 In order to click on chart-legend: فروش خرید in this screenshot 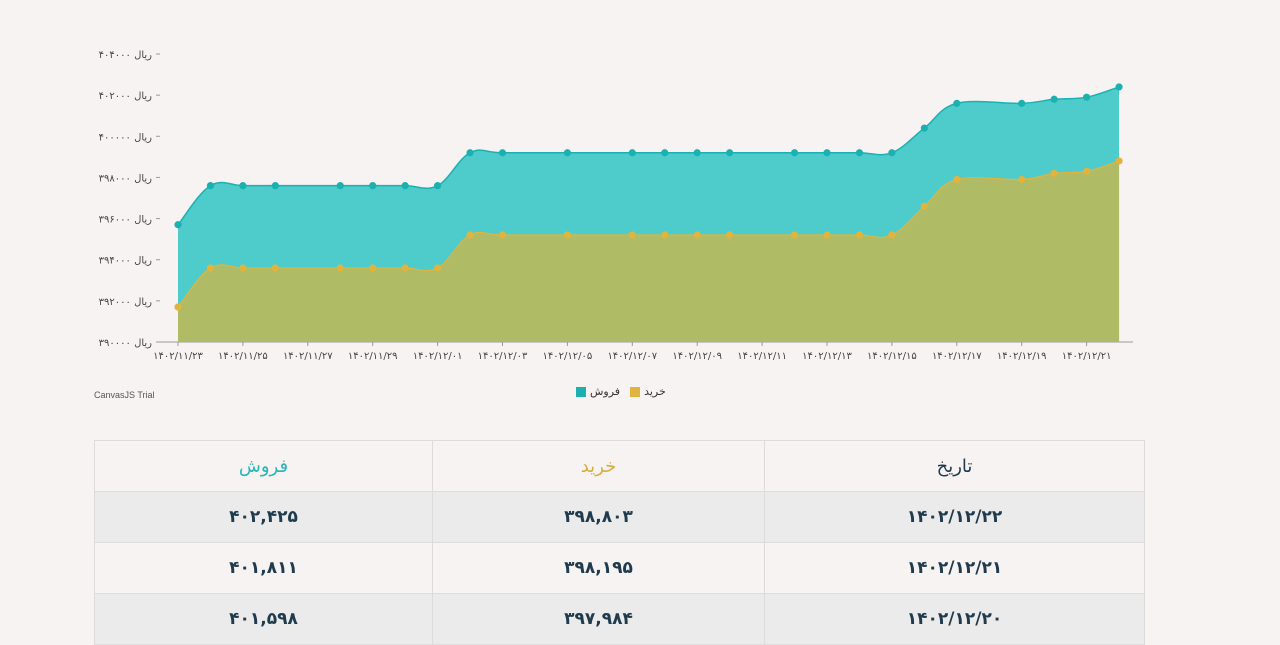, I will do `click(621, 391)`.